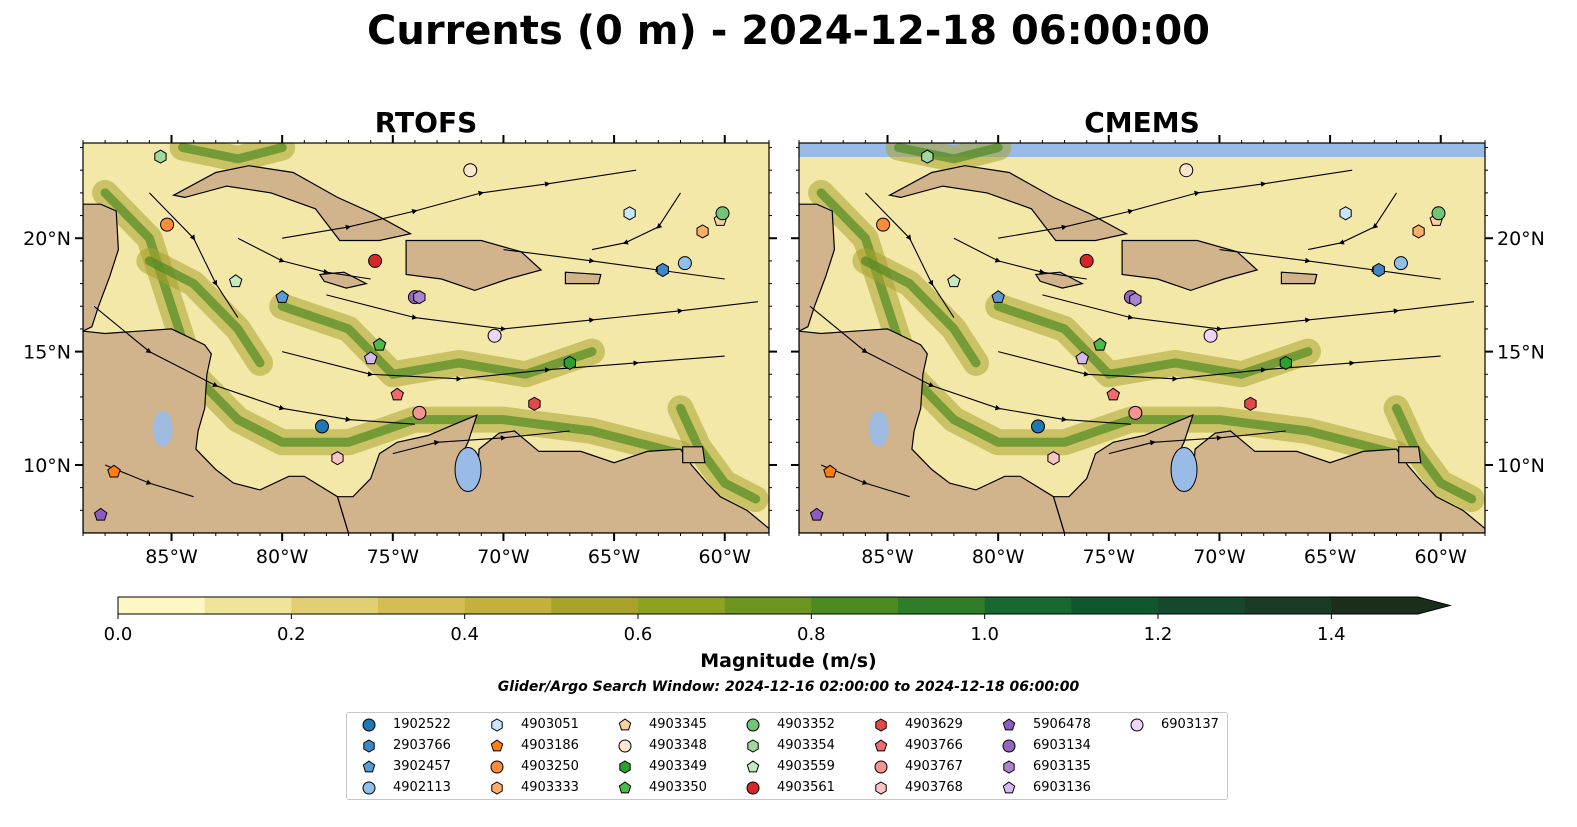 The height and width of the screenshot is (827, 1577). Describe the element at coordinates (811, 634) in the screenshot. I see `colorbar-tick-label: 0.8` at that location.